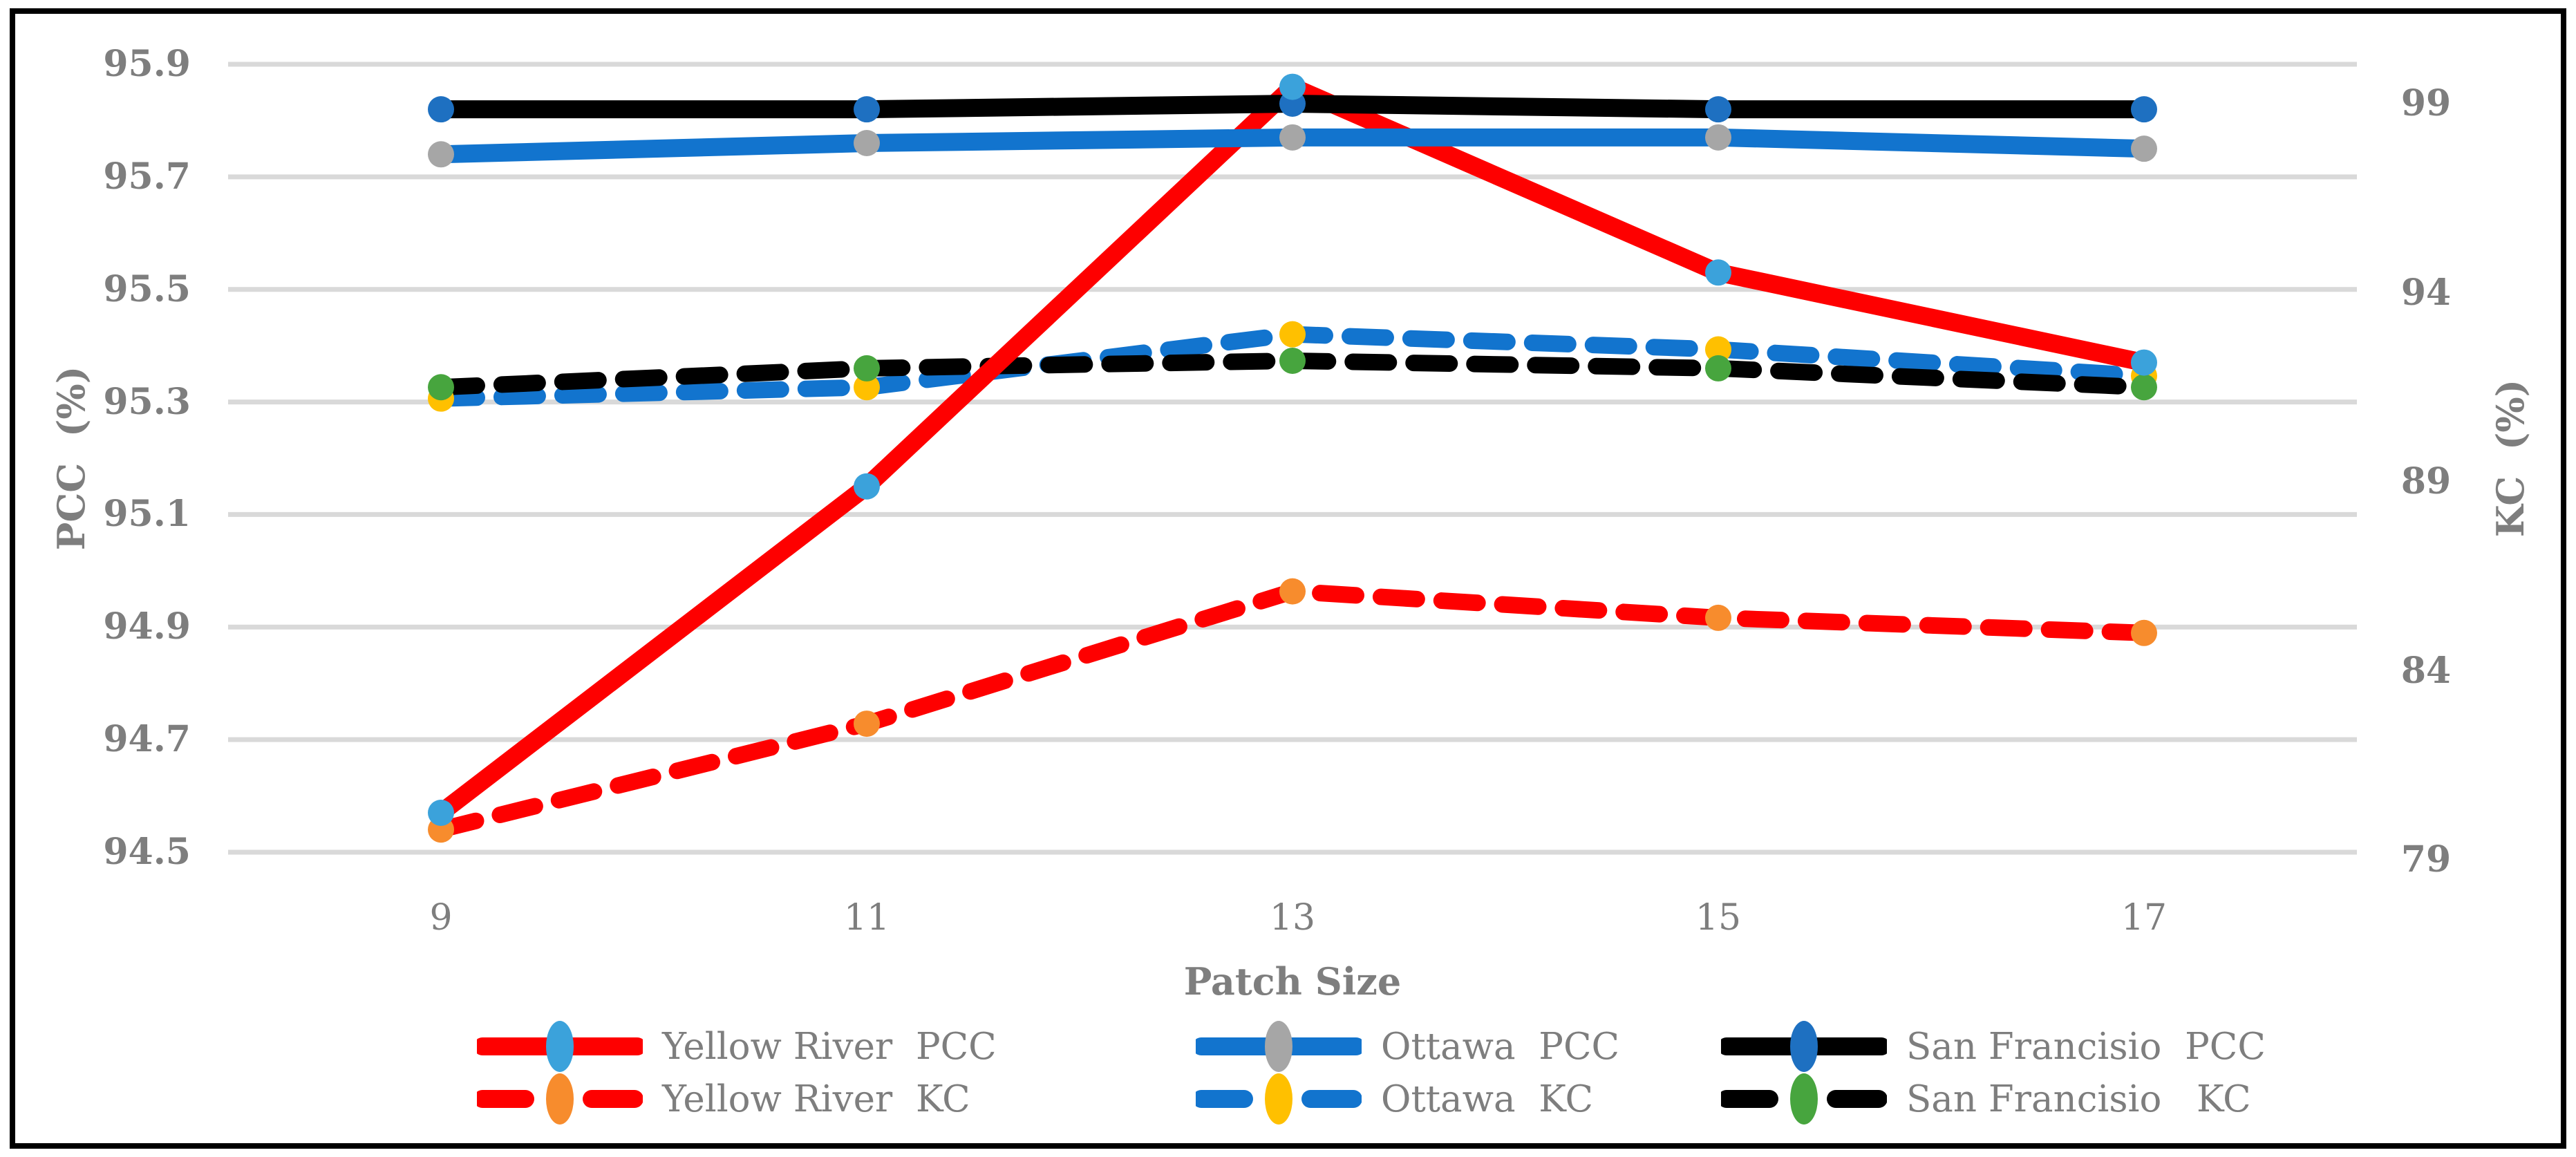  What do you see at coordinates (147, 852) in the screenshot?
I see `left-axis-tick-label: 94.5` at bounding box center [147, 852].